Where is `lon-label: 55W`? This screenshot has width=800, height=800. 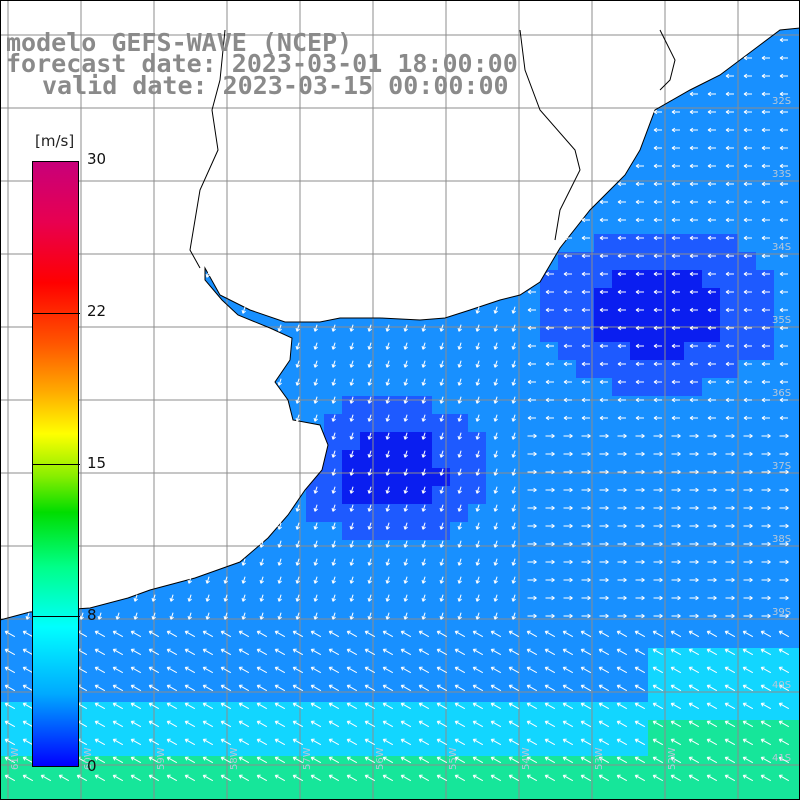
lon-label: 55W is located at coordinates (453, 758).